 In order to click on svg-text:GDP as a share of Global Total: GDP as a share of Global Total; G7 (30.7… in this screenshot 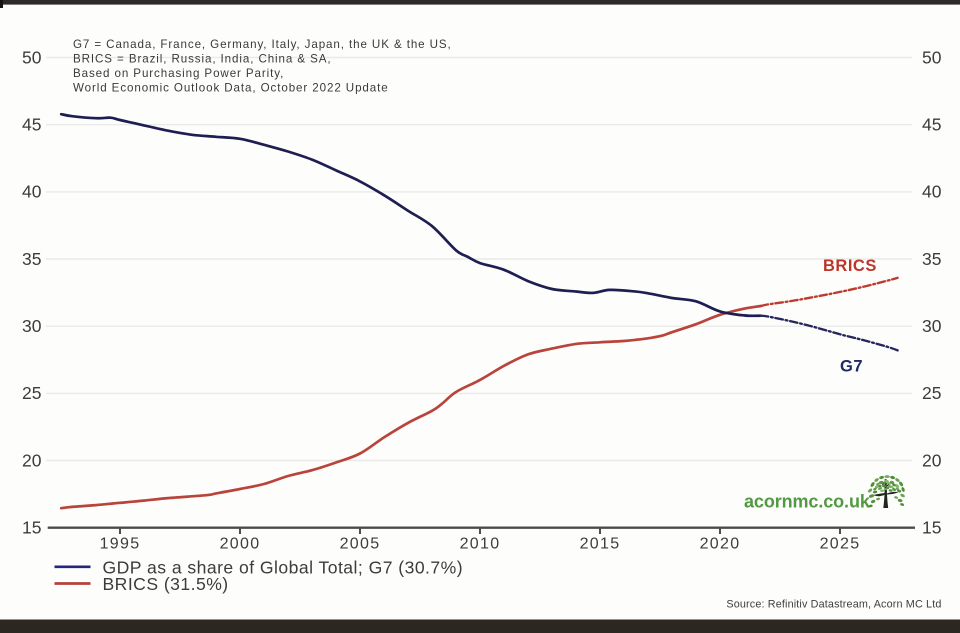, I will do `click(283, 567)`.